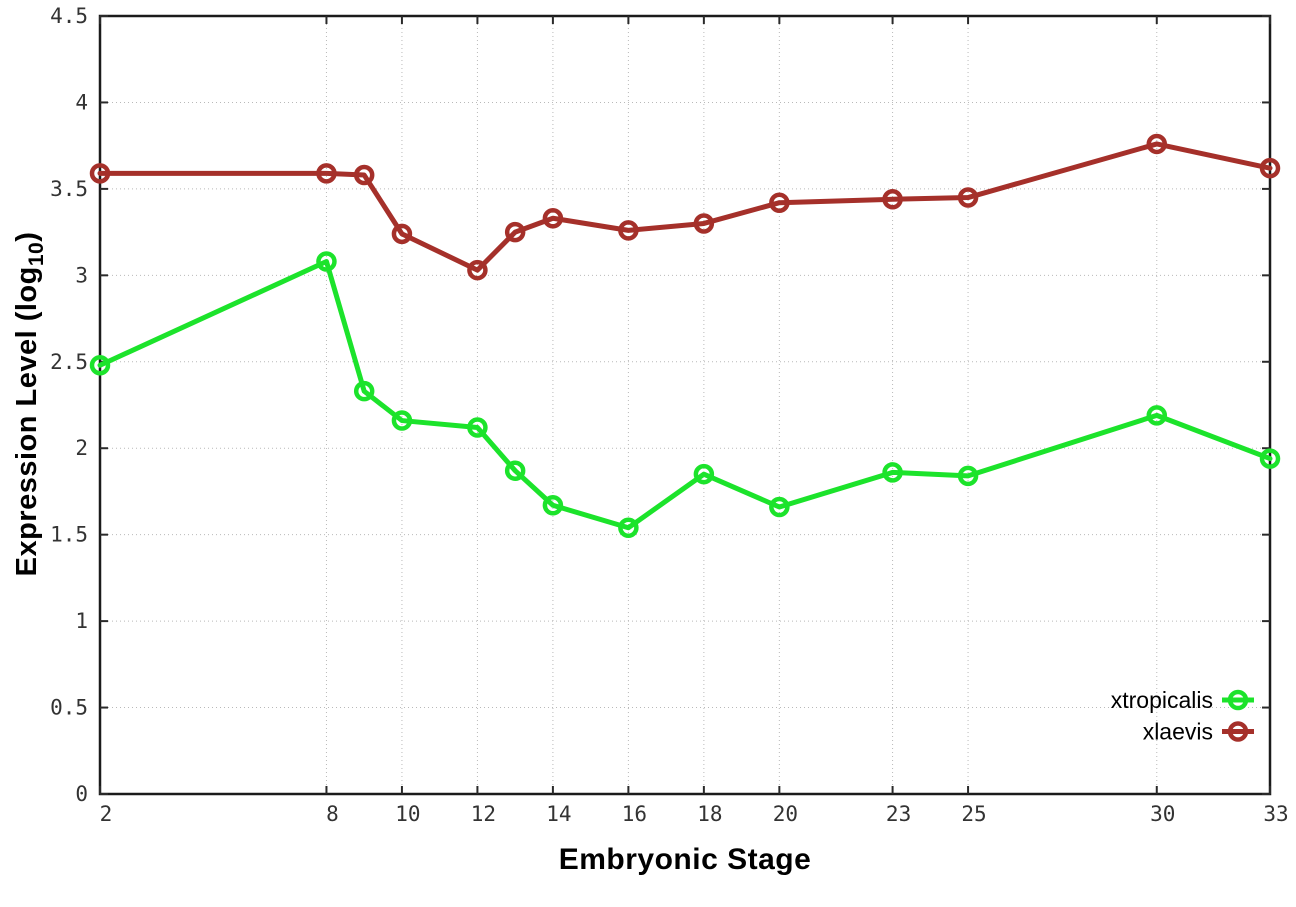  I want to click on legend-marker-xtropicalis, so click(1238, 700).